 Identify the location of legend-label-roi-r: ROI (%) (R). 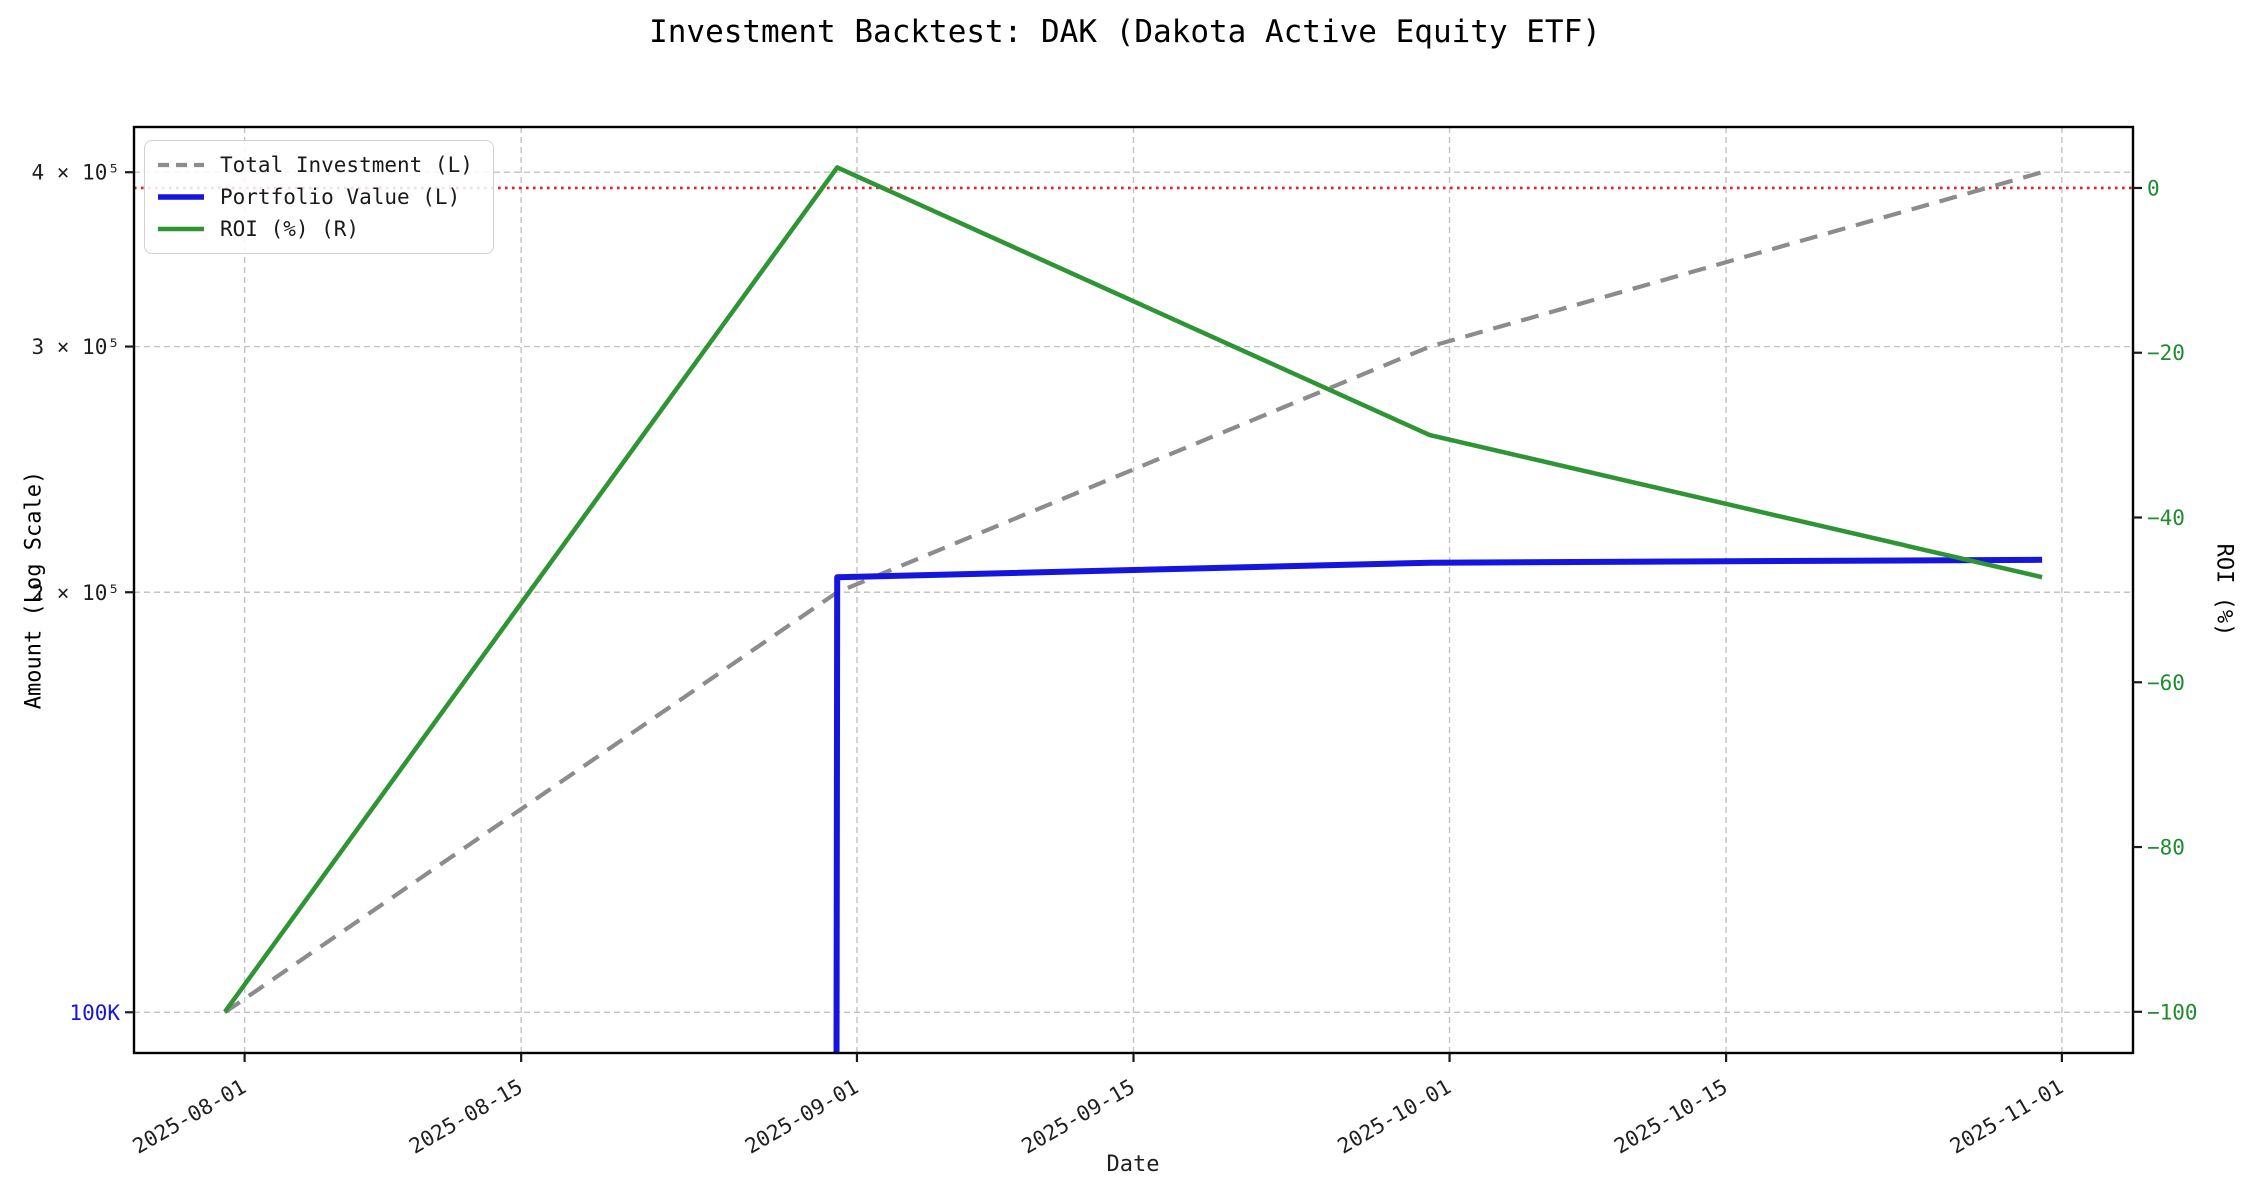
(290, 229).